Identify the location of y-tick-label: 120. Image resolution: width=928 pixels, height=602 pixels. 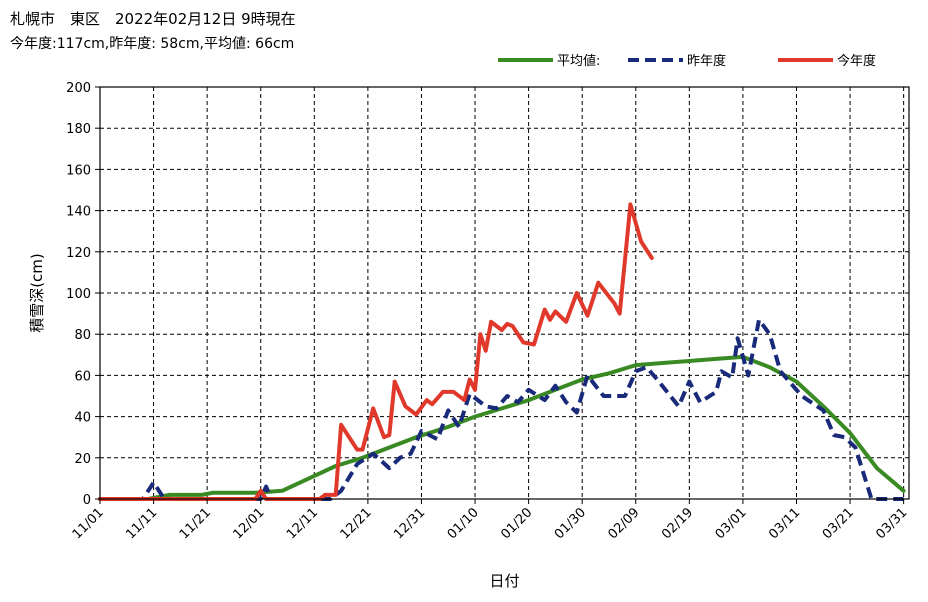
(78, 253).